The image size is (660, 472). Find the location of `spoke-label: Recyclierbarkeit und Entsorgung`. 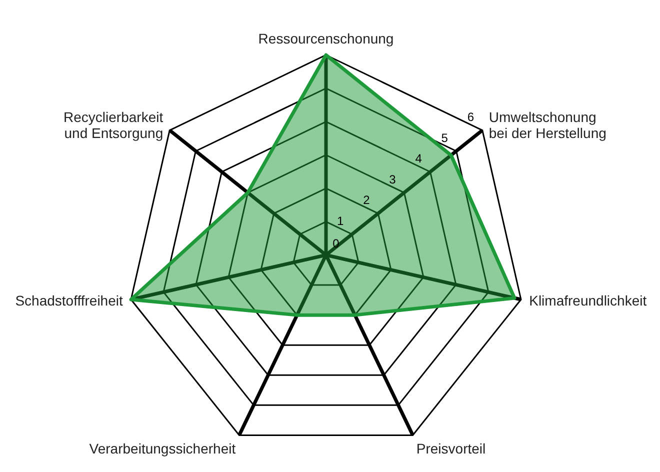

spoke-label: Recyclierbarkeit und Entsorgung is located at coordinates (114, 125).